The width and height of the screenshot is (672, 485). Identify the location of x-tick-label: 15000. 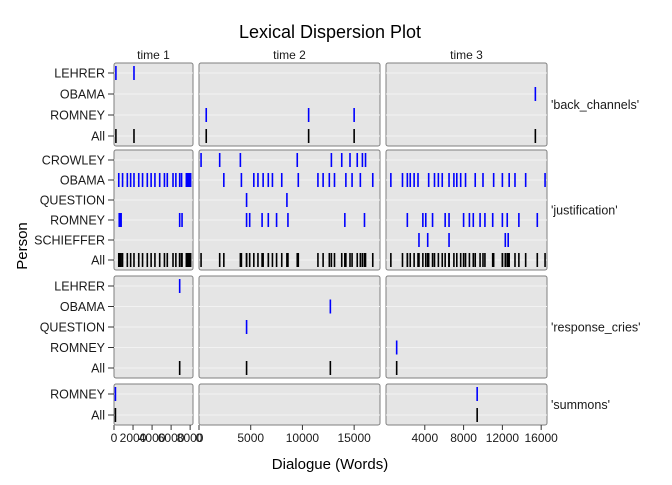
(354, 438).